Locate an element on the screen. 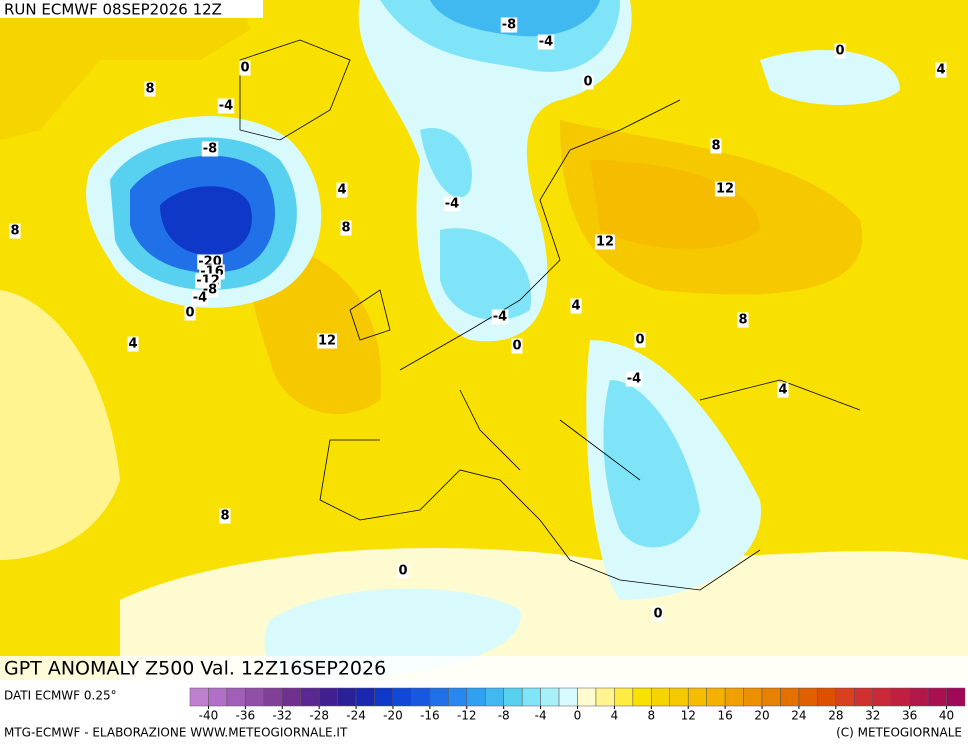  colorbar-tick-label: -36 is located at coordinates (246, 716).